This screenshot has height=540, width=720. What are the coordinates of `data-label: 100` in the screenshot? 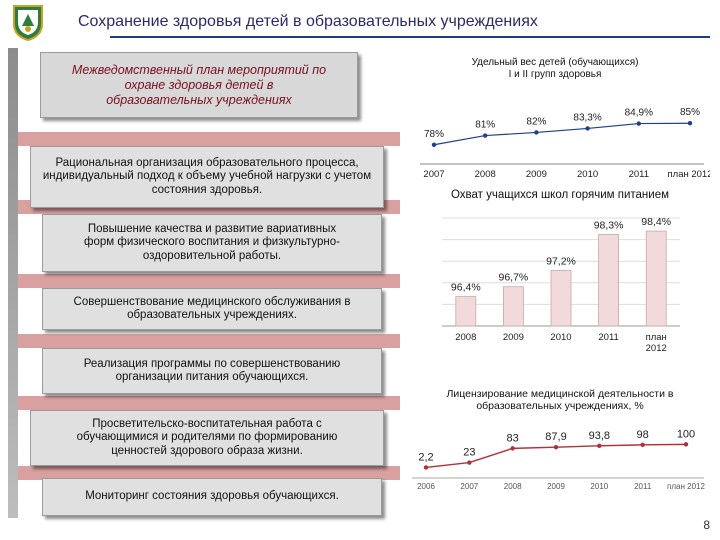 It's located at (686, 435).